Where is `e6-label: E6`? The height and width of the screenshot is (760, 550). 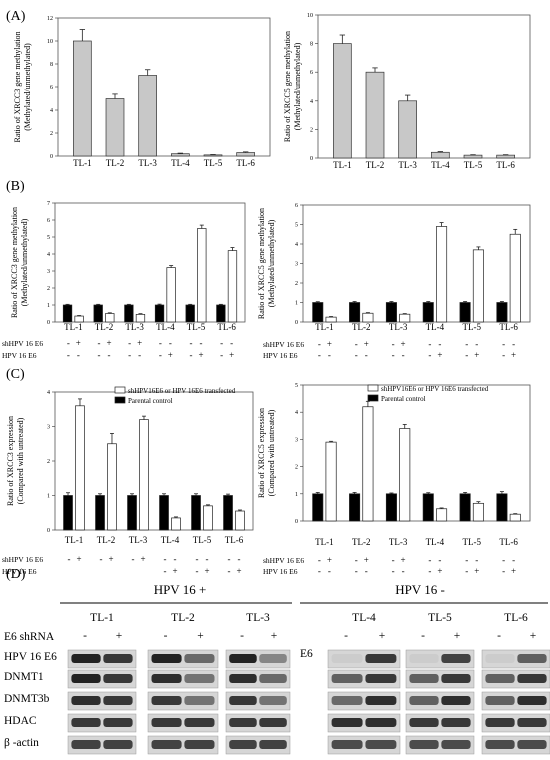
e6-label: E6 is located at coordinates (306, 654).